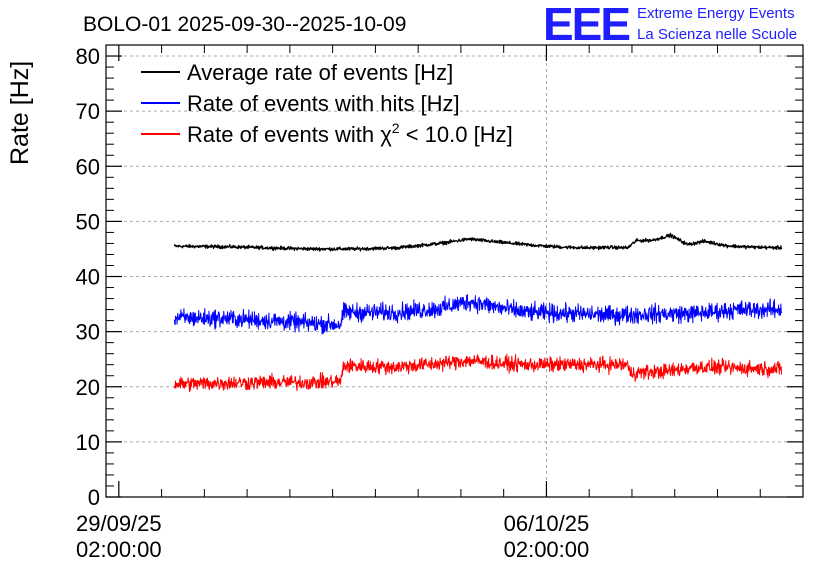  I want to click on y-tick-label: 50, so click(88, 221).